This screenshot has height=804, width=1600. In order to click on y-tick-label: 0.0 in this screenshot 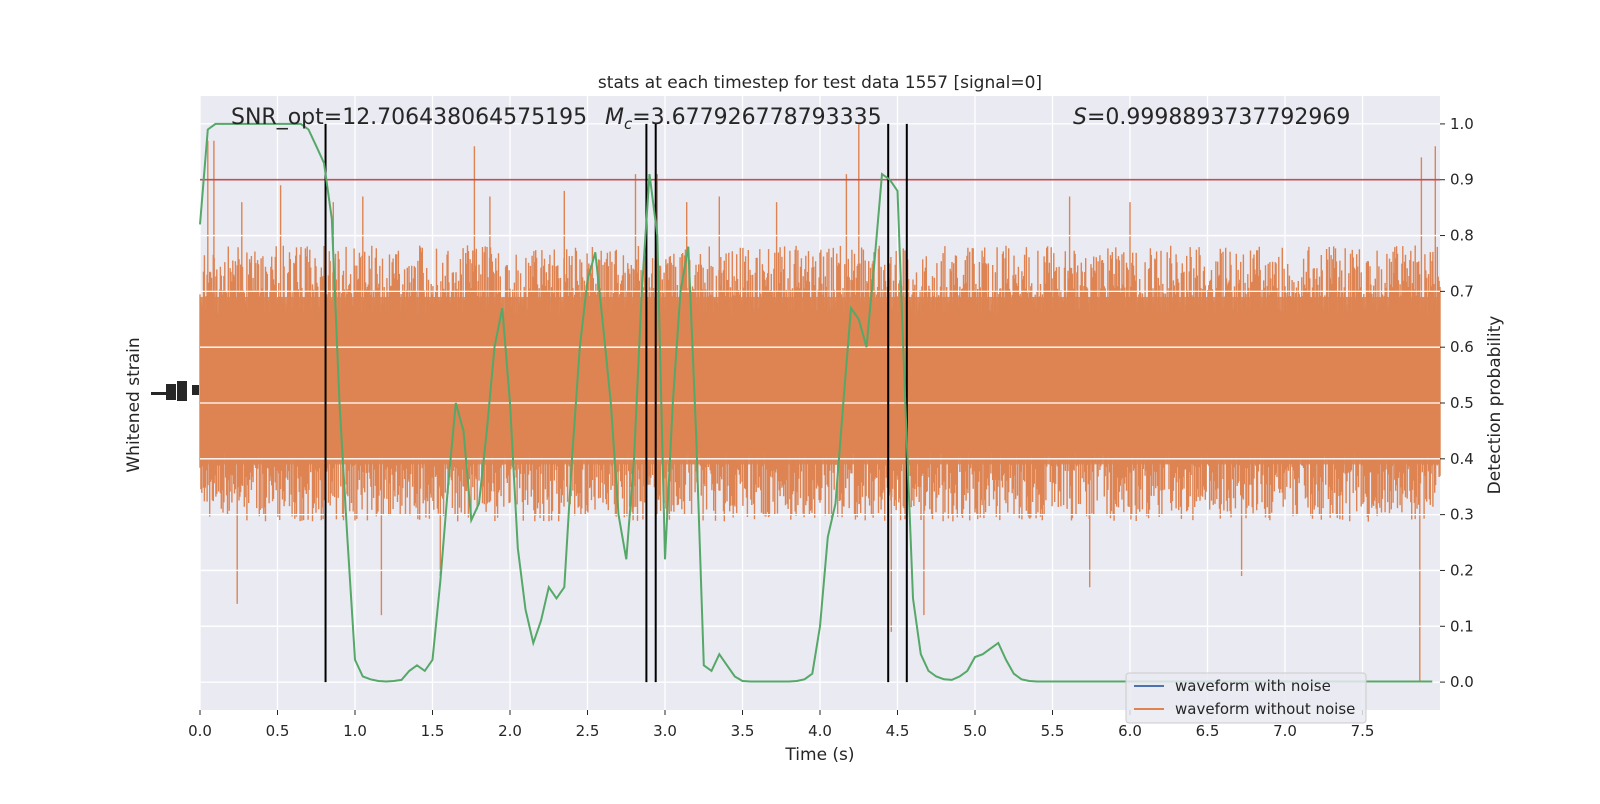, I will do `click(1462, 682)`.